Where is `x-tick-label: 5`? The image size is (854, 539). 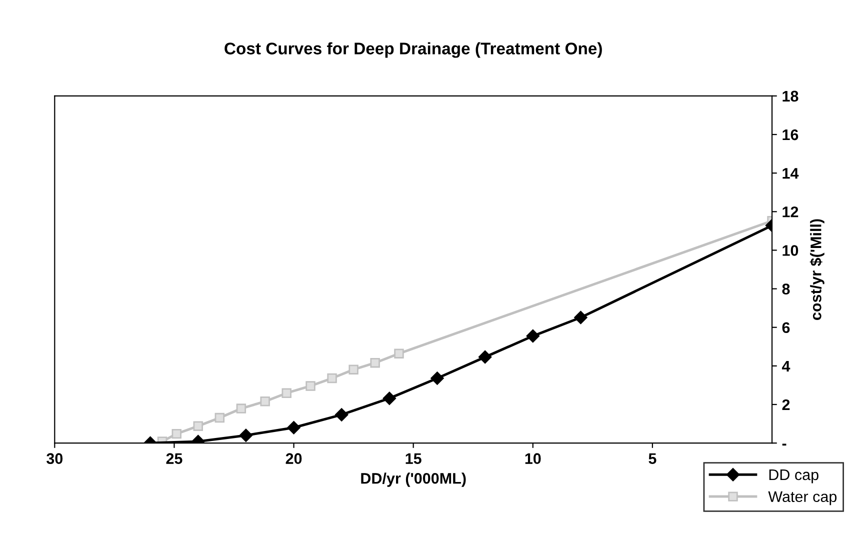 x-tick-label: 5 is located at coordinates (652, 458).